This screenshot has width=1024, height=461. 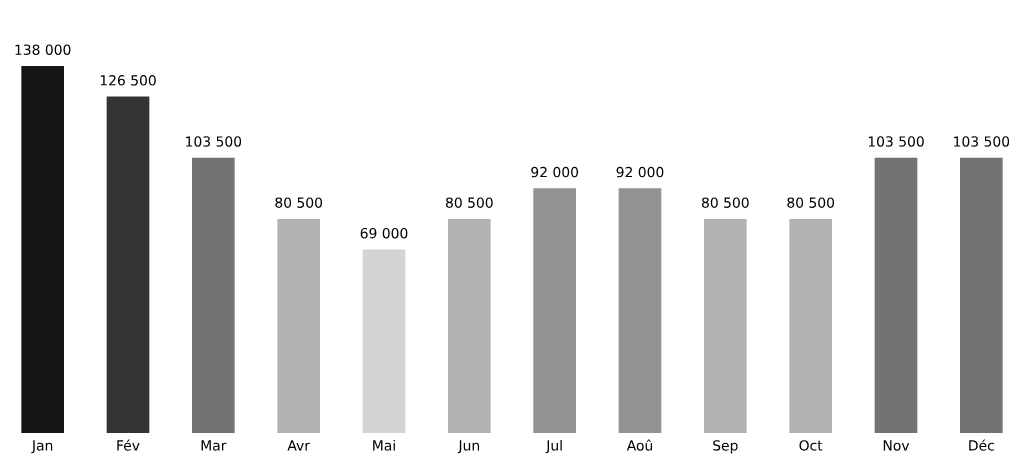 I want to click on data-label: 126 500, so click(x=128, y=80).